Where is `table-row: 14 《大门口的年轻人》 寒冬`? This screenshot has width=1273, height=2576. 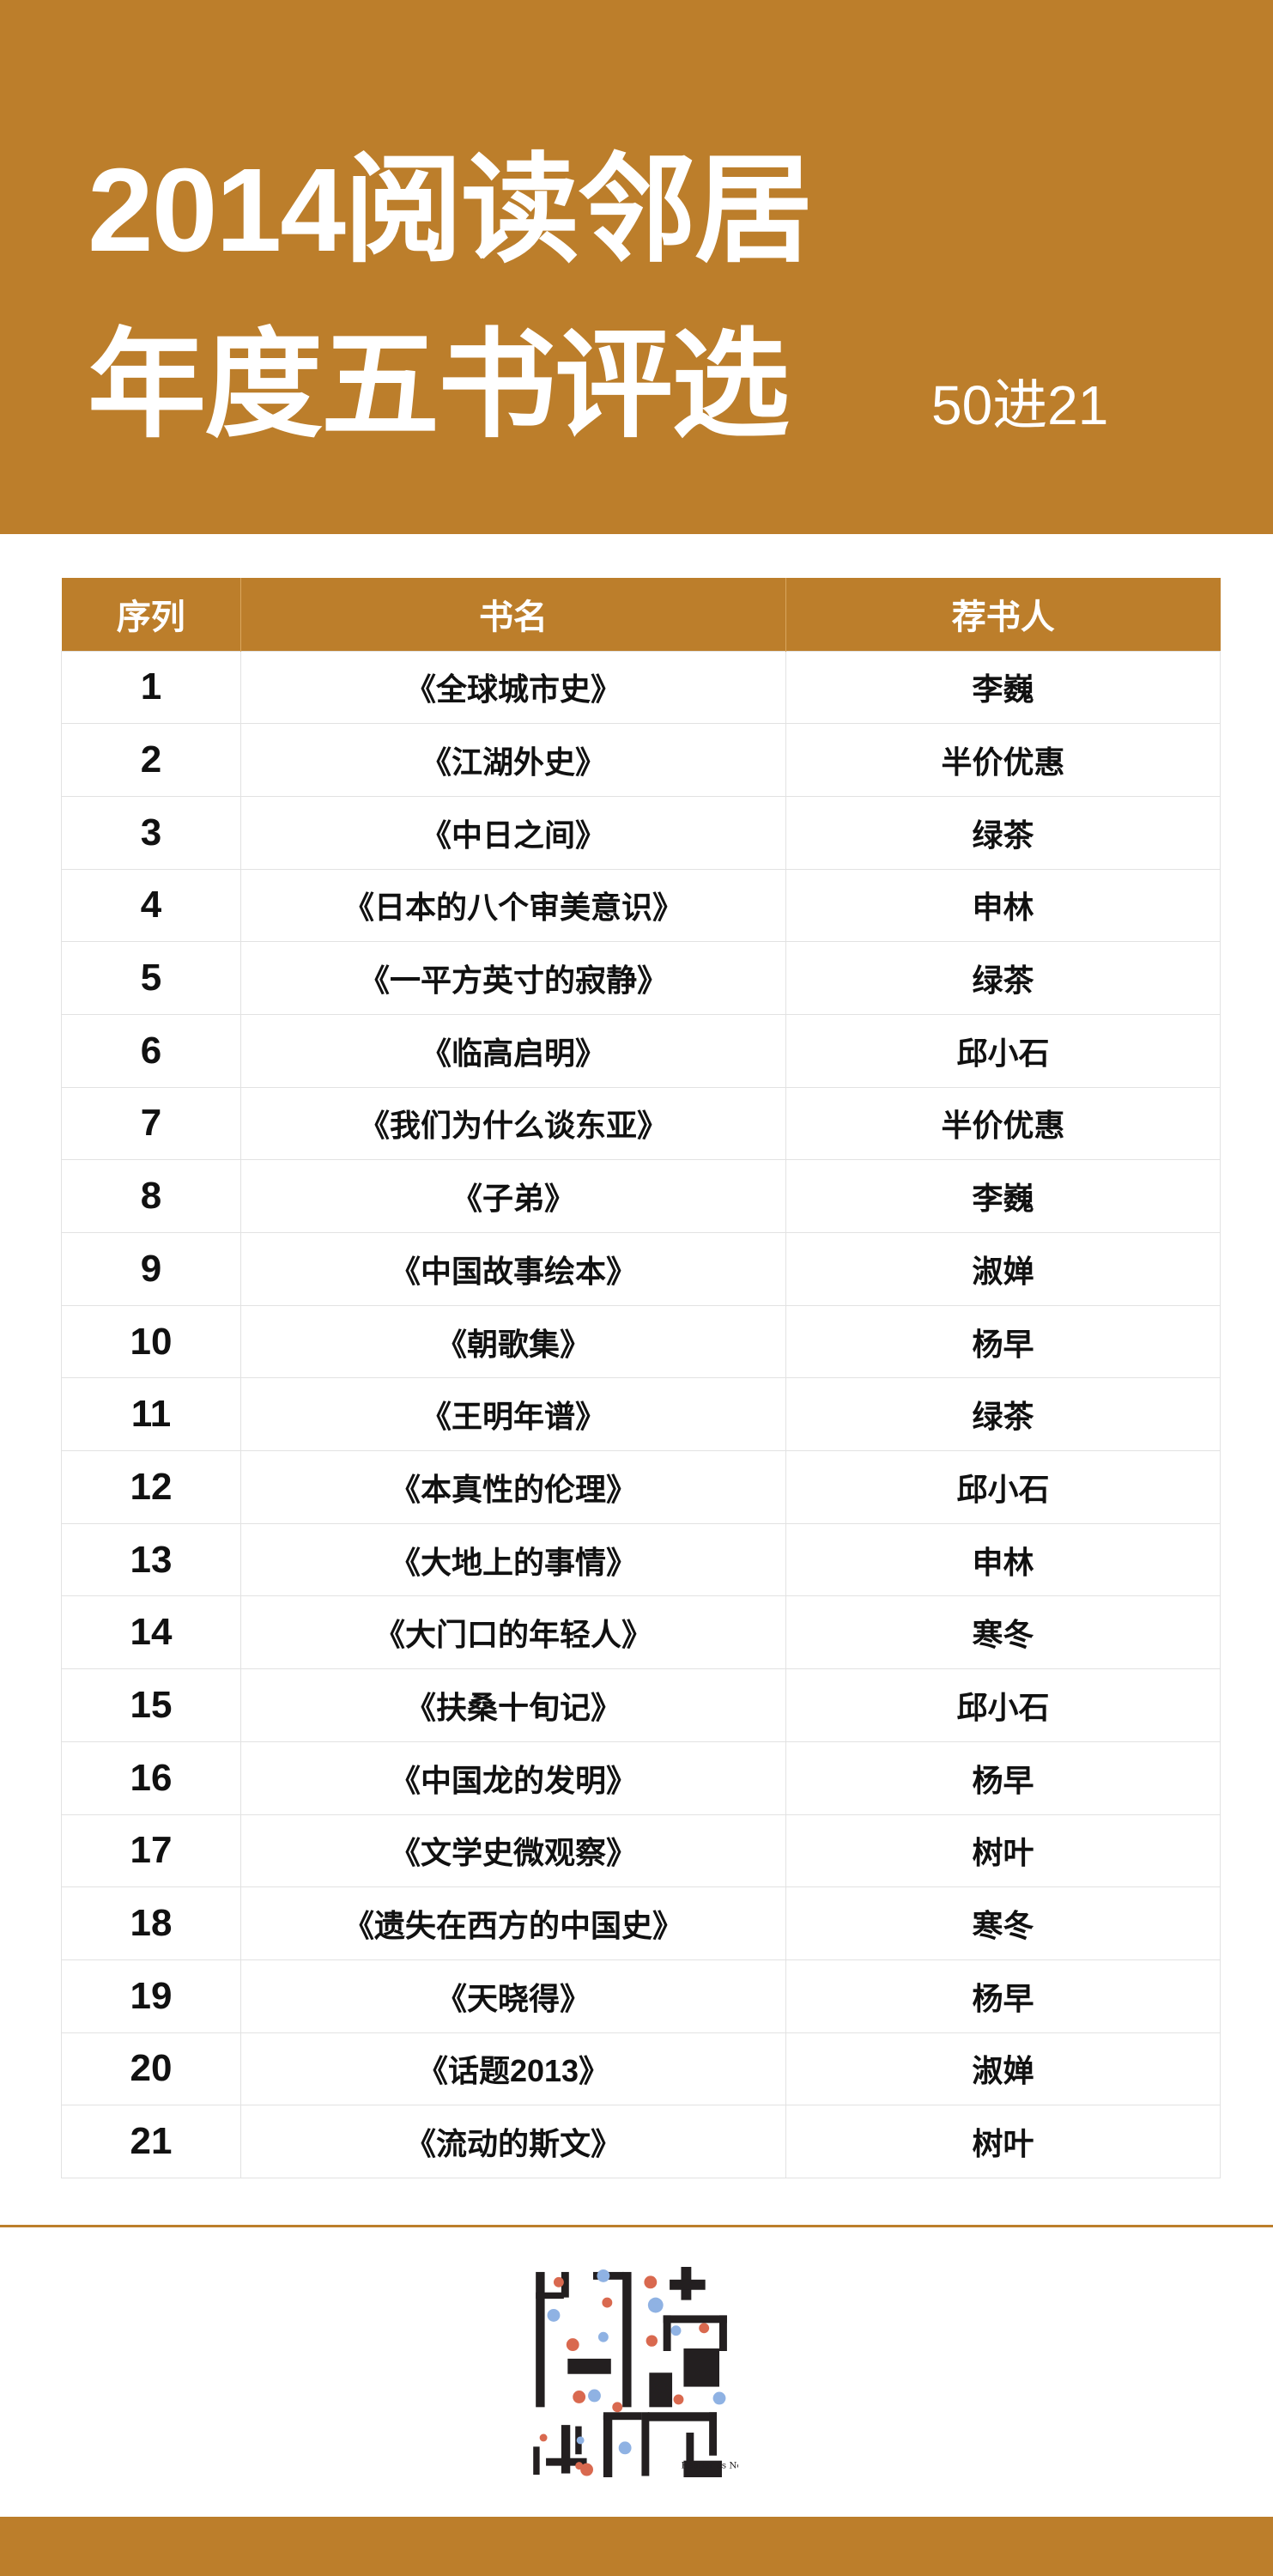
table-row: 14 《大门口的年轻人》 寒冬 is located at coordinates (641, 1632).